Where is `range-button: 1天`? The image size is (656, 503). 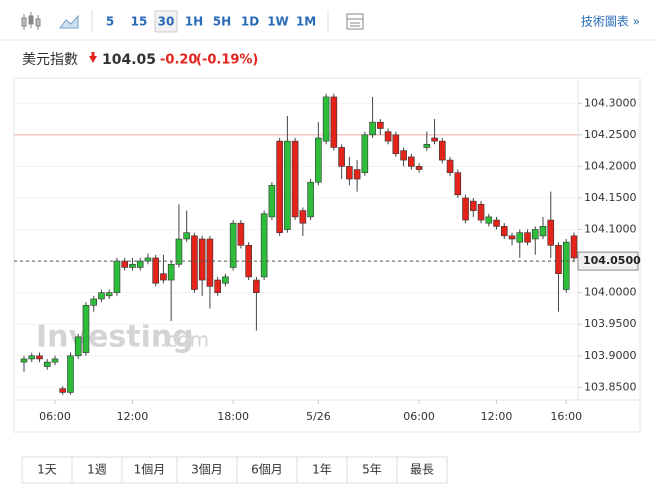 range-button: 1天 is located at coordinates (47, 470).